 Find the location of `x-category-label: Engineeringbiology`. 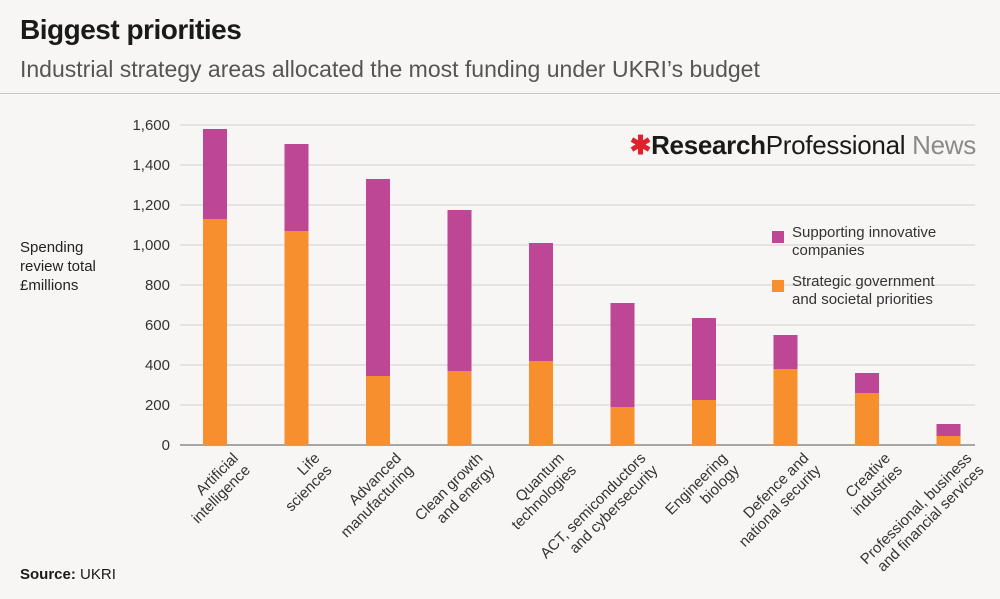

x-category-label: Engineeringbiology is located at coordinates (702, 489).